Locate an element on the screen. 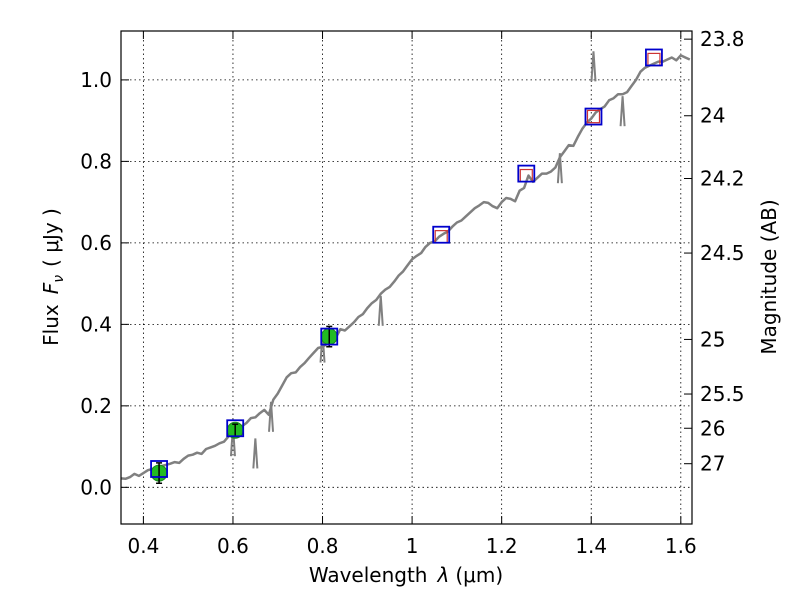  y-tick-label: 1.0 is located at coordinates (96, 80).